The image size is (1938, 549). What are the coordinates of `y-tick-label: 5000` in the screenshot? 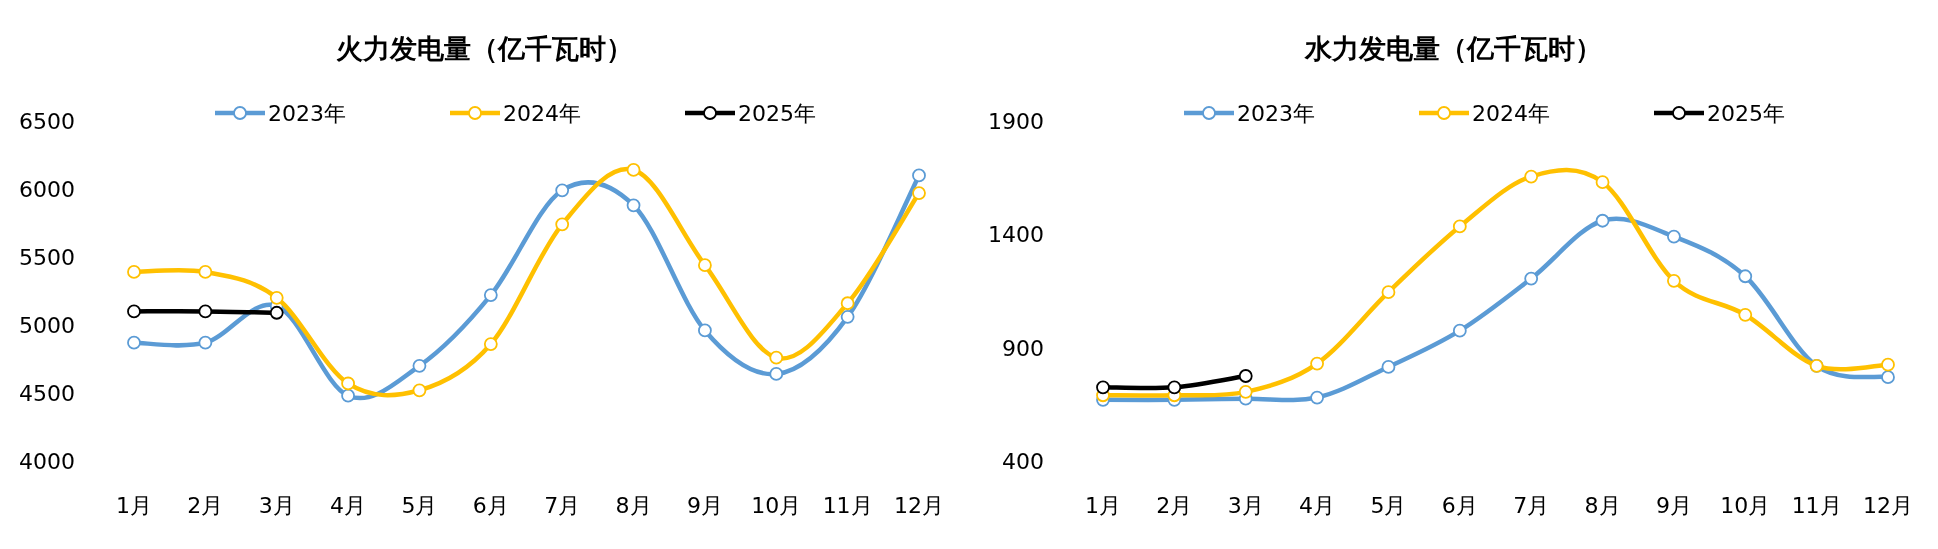 It's located at (47, 325).